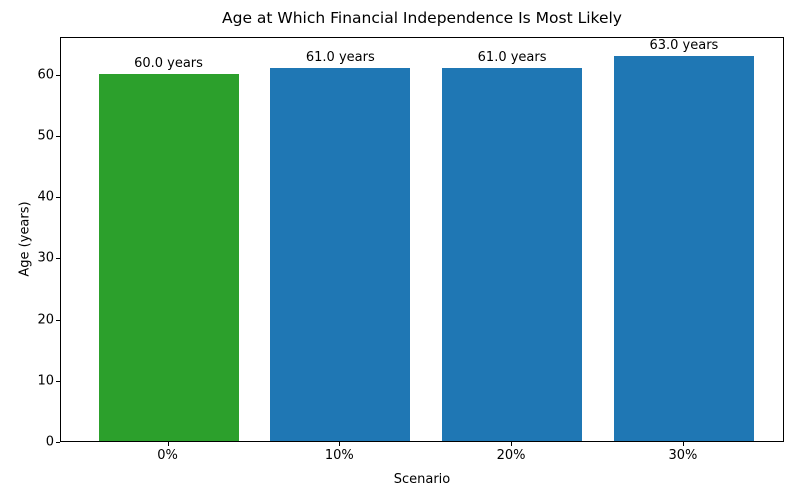 This screenshot has width=800, height=500. What do you see at coordinates (422, 479) in the screenshot?
I see `x-axis-label: Scenario` at bounding box center [422, 479].